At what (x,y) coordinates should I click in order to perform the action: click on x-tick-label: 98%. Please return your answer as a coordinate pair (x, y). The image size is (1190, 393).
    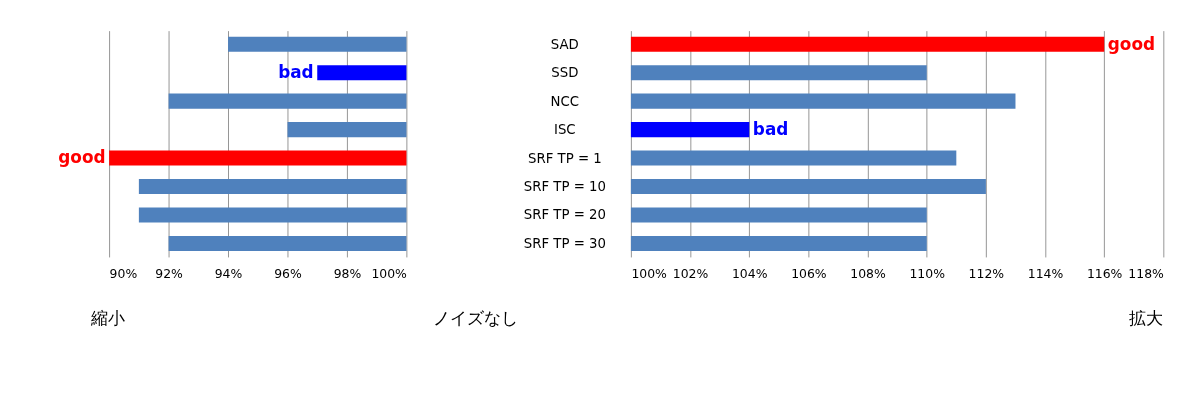
    Looking at the image, I should click on (347, 273).